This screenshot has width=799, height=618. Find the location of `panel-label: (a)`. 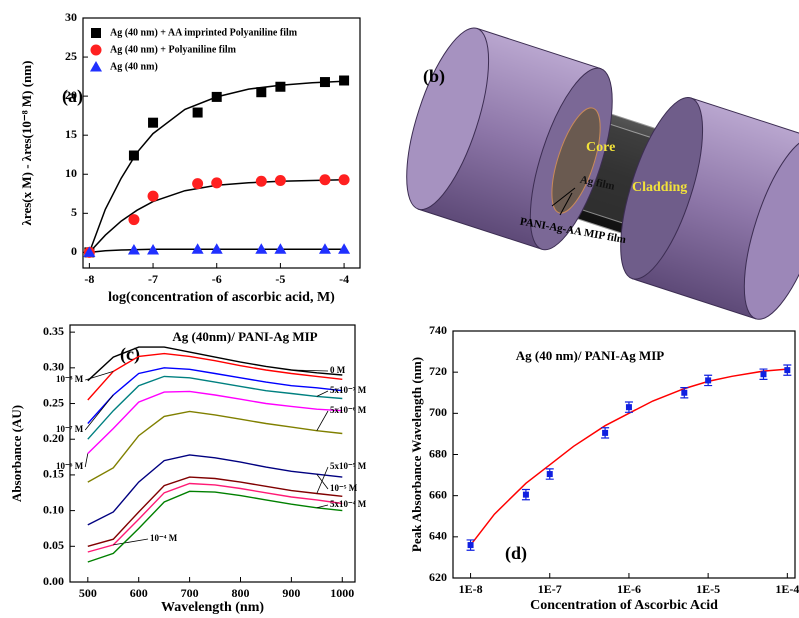

panel-label: (a) is located at coordinates (72, 96).